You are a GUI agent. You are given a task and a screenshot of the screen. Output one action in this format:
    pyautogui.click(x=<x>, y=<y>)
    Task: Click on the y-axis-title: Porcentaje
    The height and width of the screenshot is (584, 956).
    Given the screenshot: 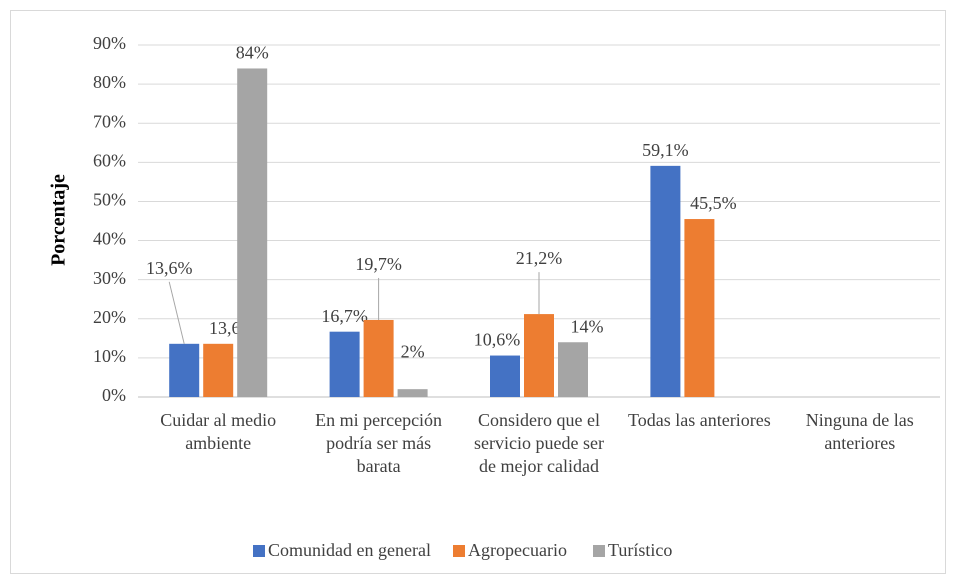 What is the action you would take?
    pyautogui.click(x=59, y=220)
    